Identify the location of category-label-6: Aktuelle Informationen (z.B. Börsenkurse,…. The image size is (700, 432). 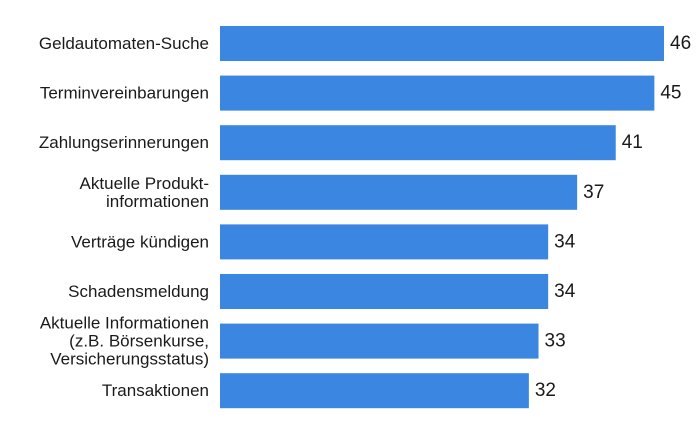
(124, 341).